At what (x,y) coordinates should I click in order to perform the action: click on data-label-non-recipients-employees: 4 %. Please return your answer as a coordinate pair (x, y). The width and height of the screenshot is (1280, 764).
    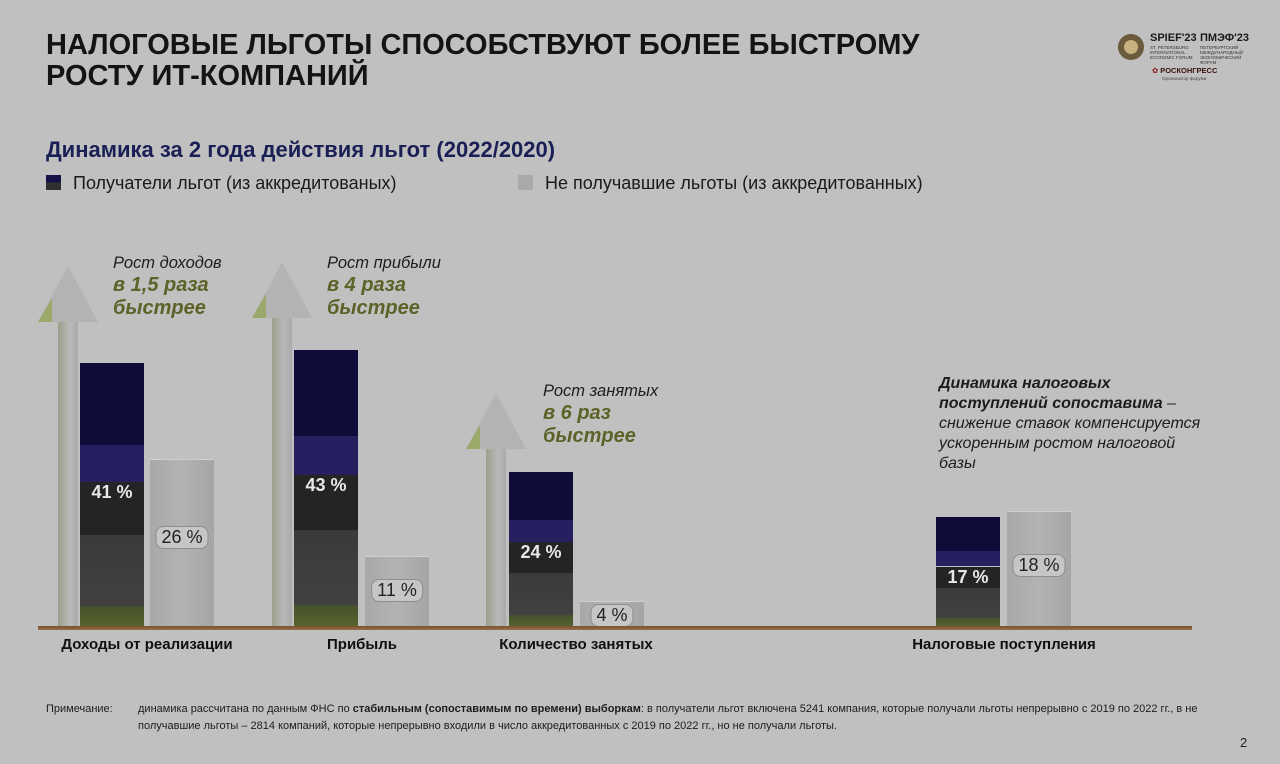
    Looking at the image, I should click on (612, 615).